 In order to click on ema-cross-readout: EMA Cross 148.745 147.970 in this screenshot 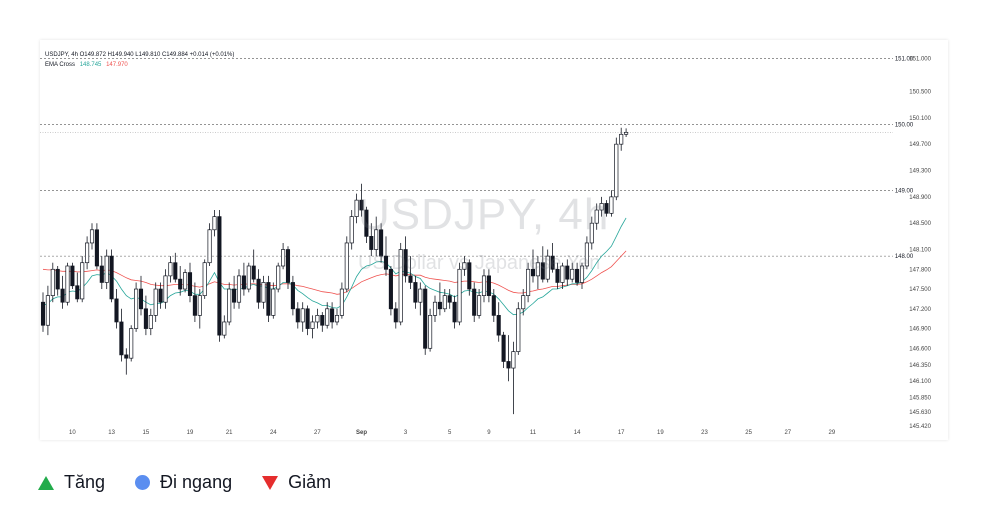, I will do `click(86, 65)`.